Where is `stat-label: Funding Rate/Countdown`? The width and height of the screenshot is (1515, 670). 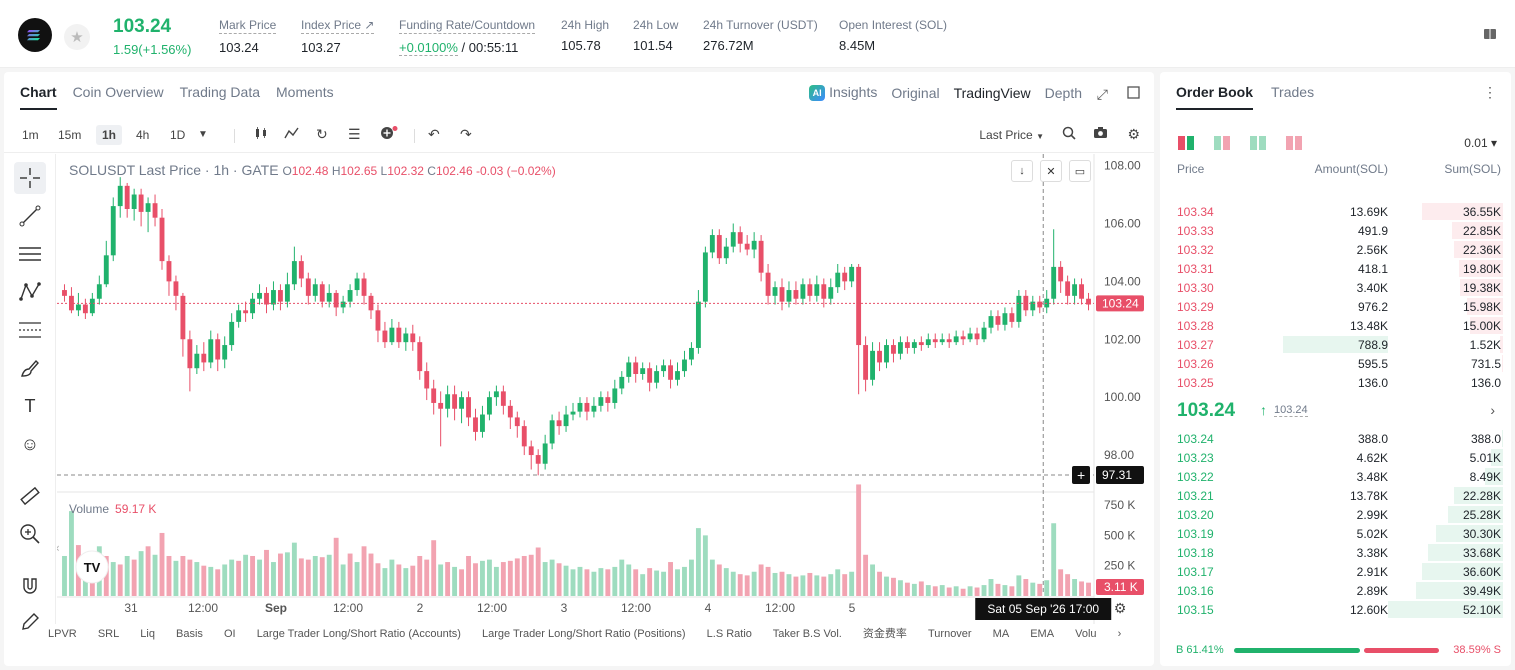
stat-label: Funding Rate/Countdown is located at coordinates (467, 26).